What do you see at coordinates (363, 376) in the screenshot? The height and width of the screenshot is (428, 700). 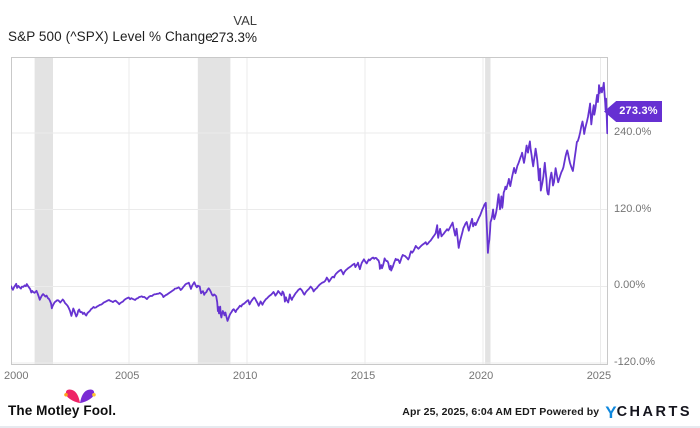 I see `x-axis-tick-label: 2015` at bounding box center [363, 376].